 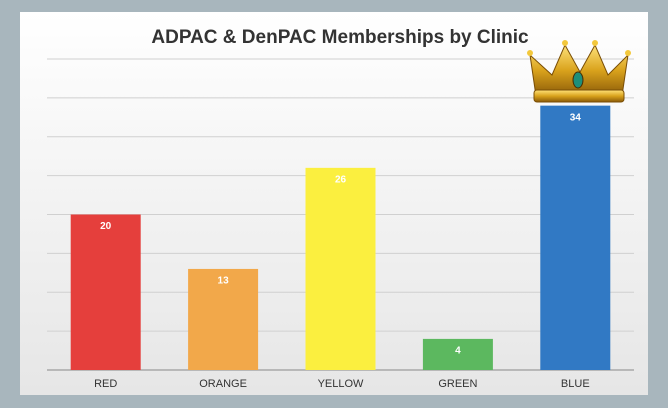 I want to click on x-tick-label: YELLOW, so click(x=341, y=384).